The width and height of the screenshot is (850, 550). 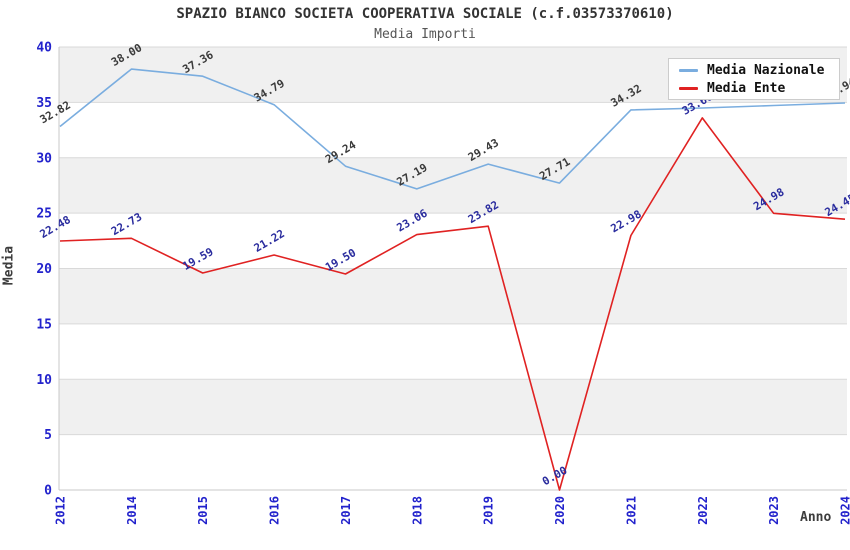 I want to click on legend-item-media-nazionale: Media Nazionale, so click(x=759, y=70).